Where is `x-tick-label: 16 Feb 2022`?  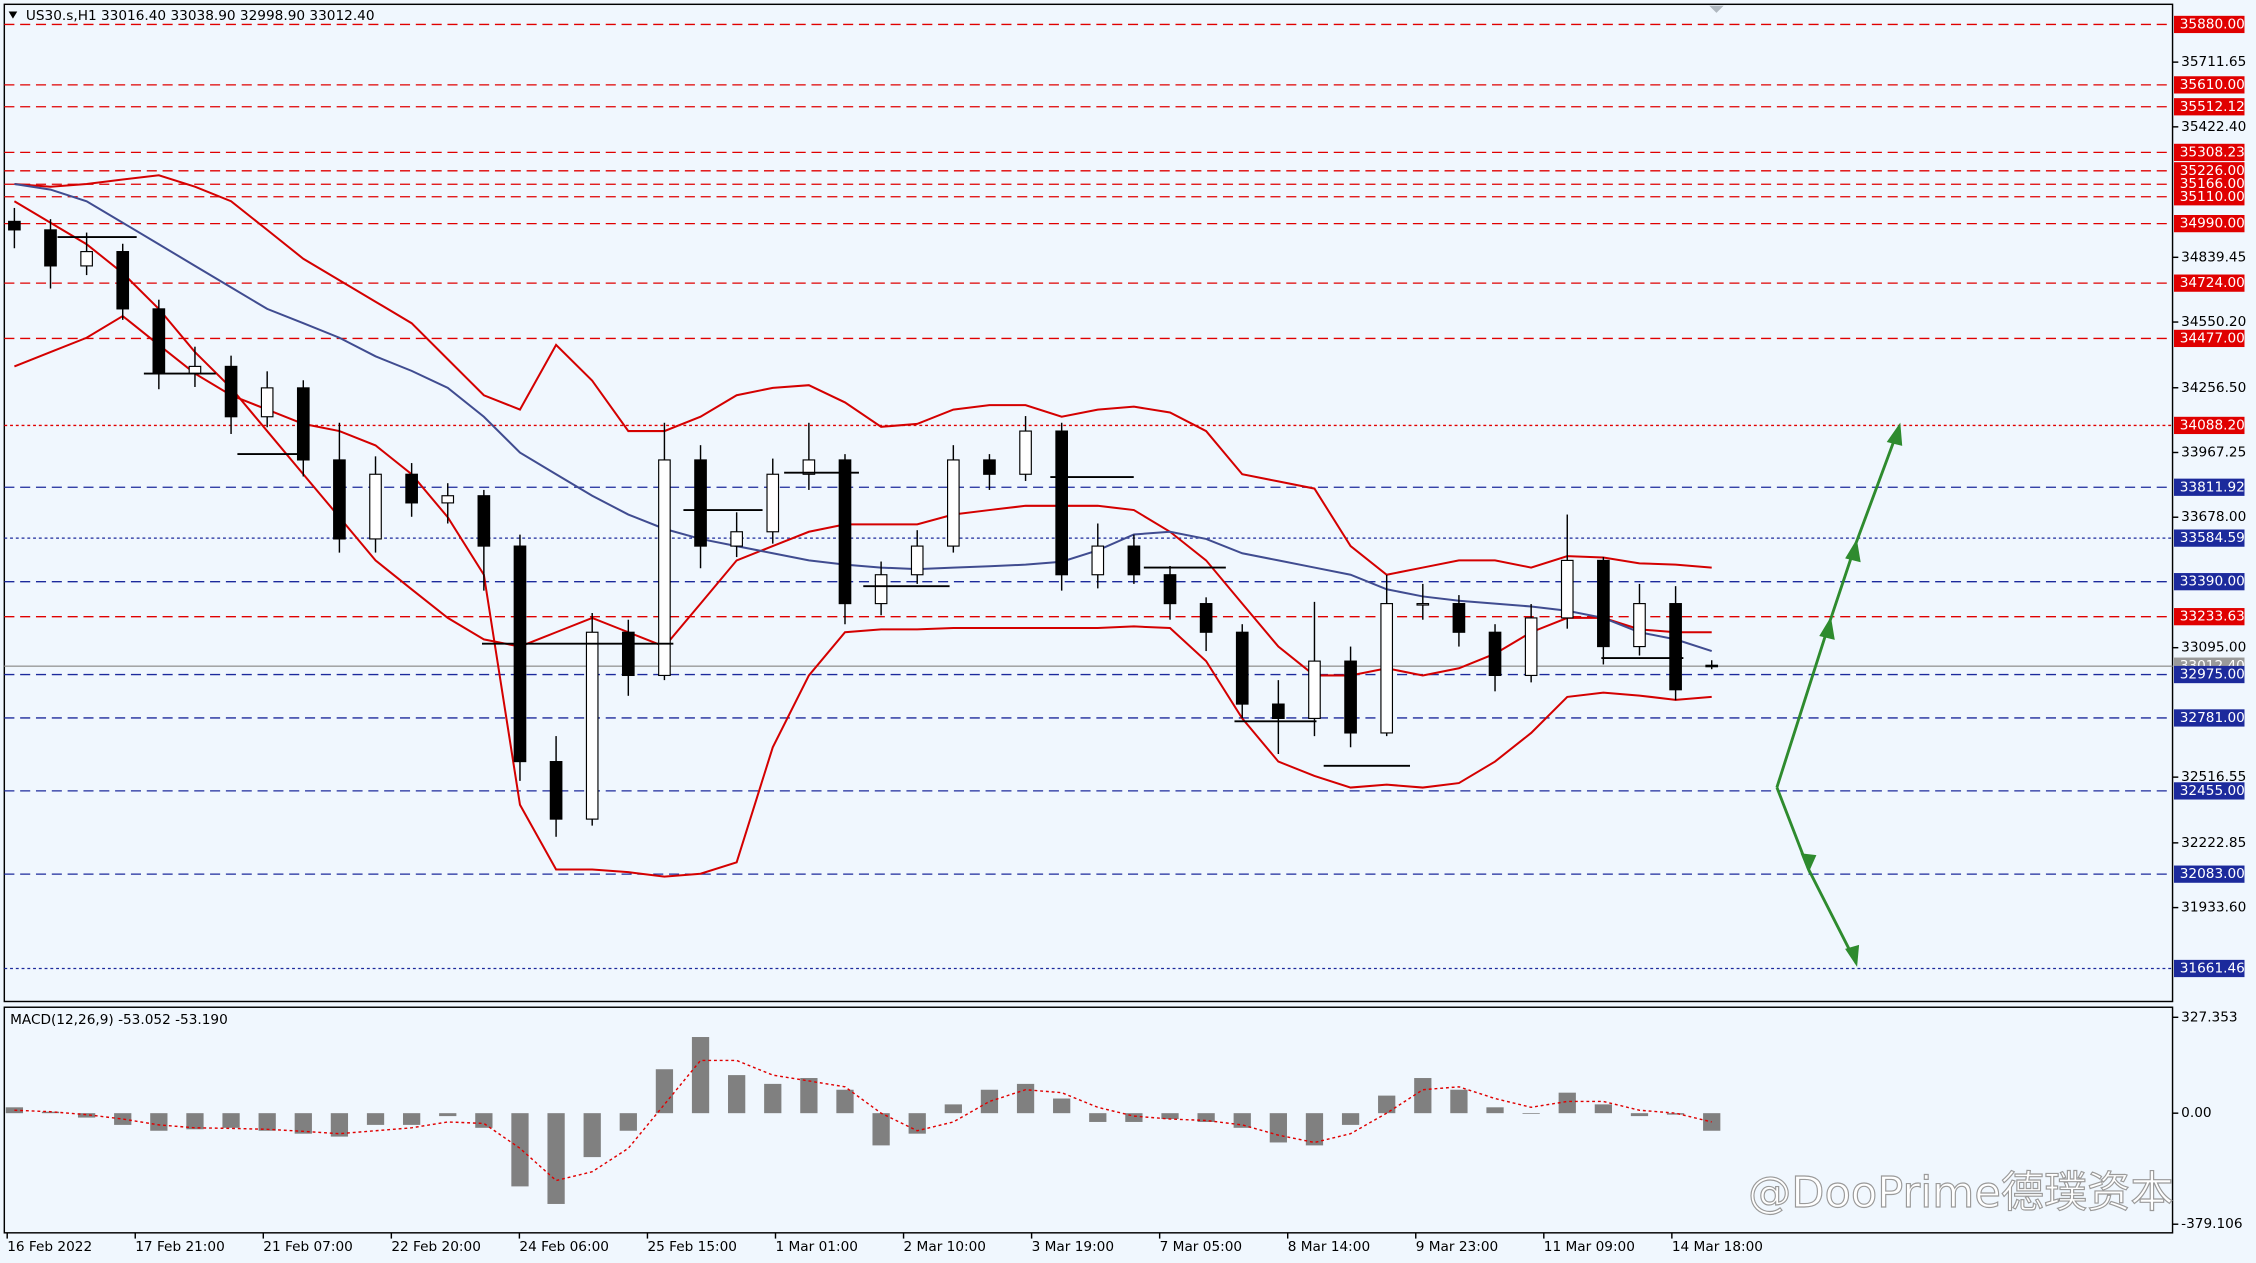 x-tick-label: 16 Feb 2022 is located at coordinates (49, 1247).